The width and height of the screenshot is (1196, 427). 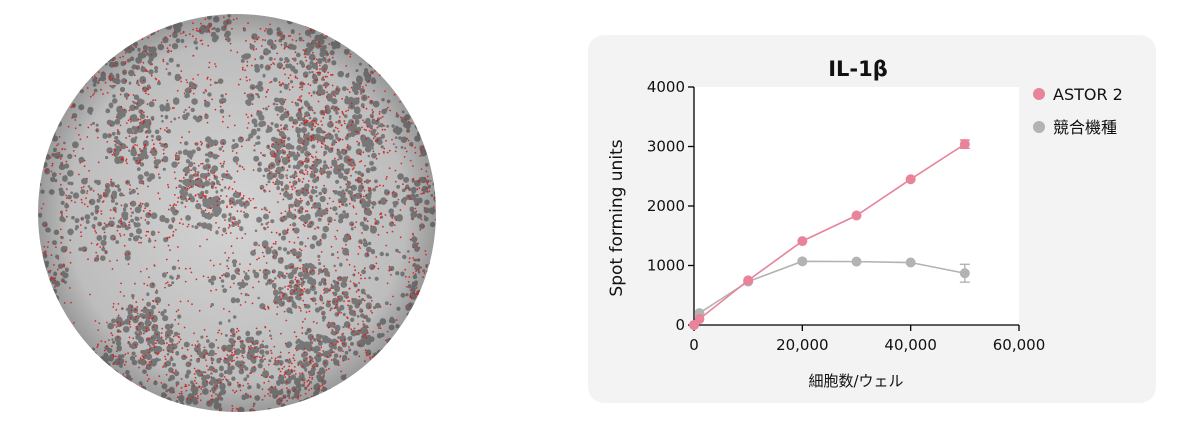 I want to click on chart-title: IL-1β, so click(x=858, y=69).